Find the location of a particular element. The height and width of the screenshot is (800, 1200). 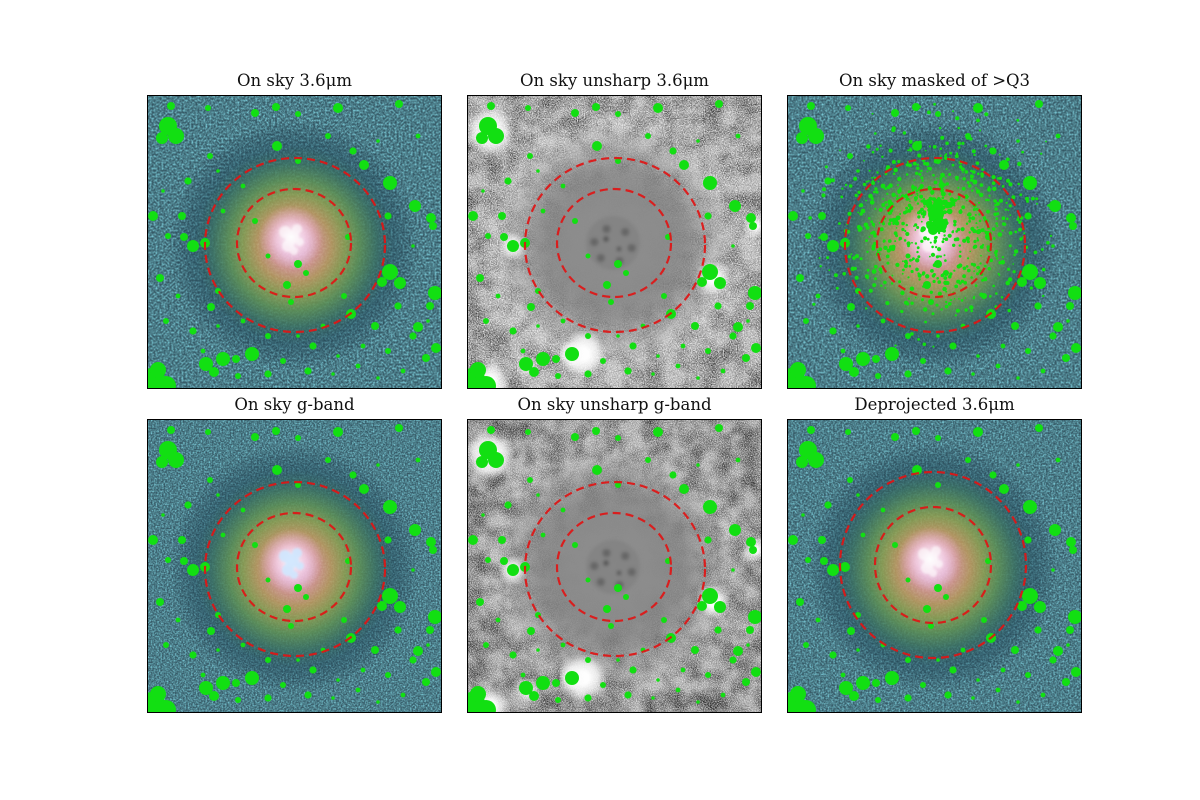

panel-on-sky-g-band: On sky g-band is located at coordinates (294, 550).